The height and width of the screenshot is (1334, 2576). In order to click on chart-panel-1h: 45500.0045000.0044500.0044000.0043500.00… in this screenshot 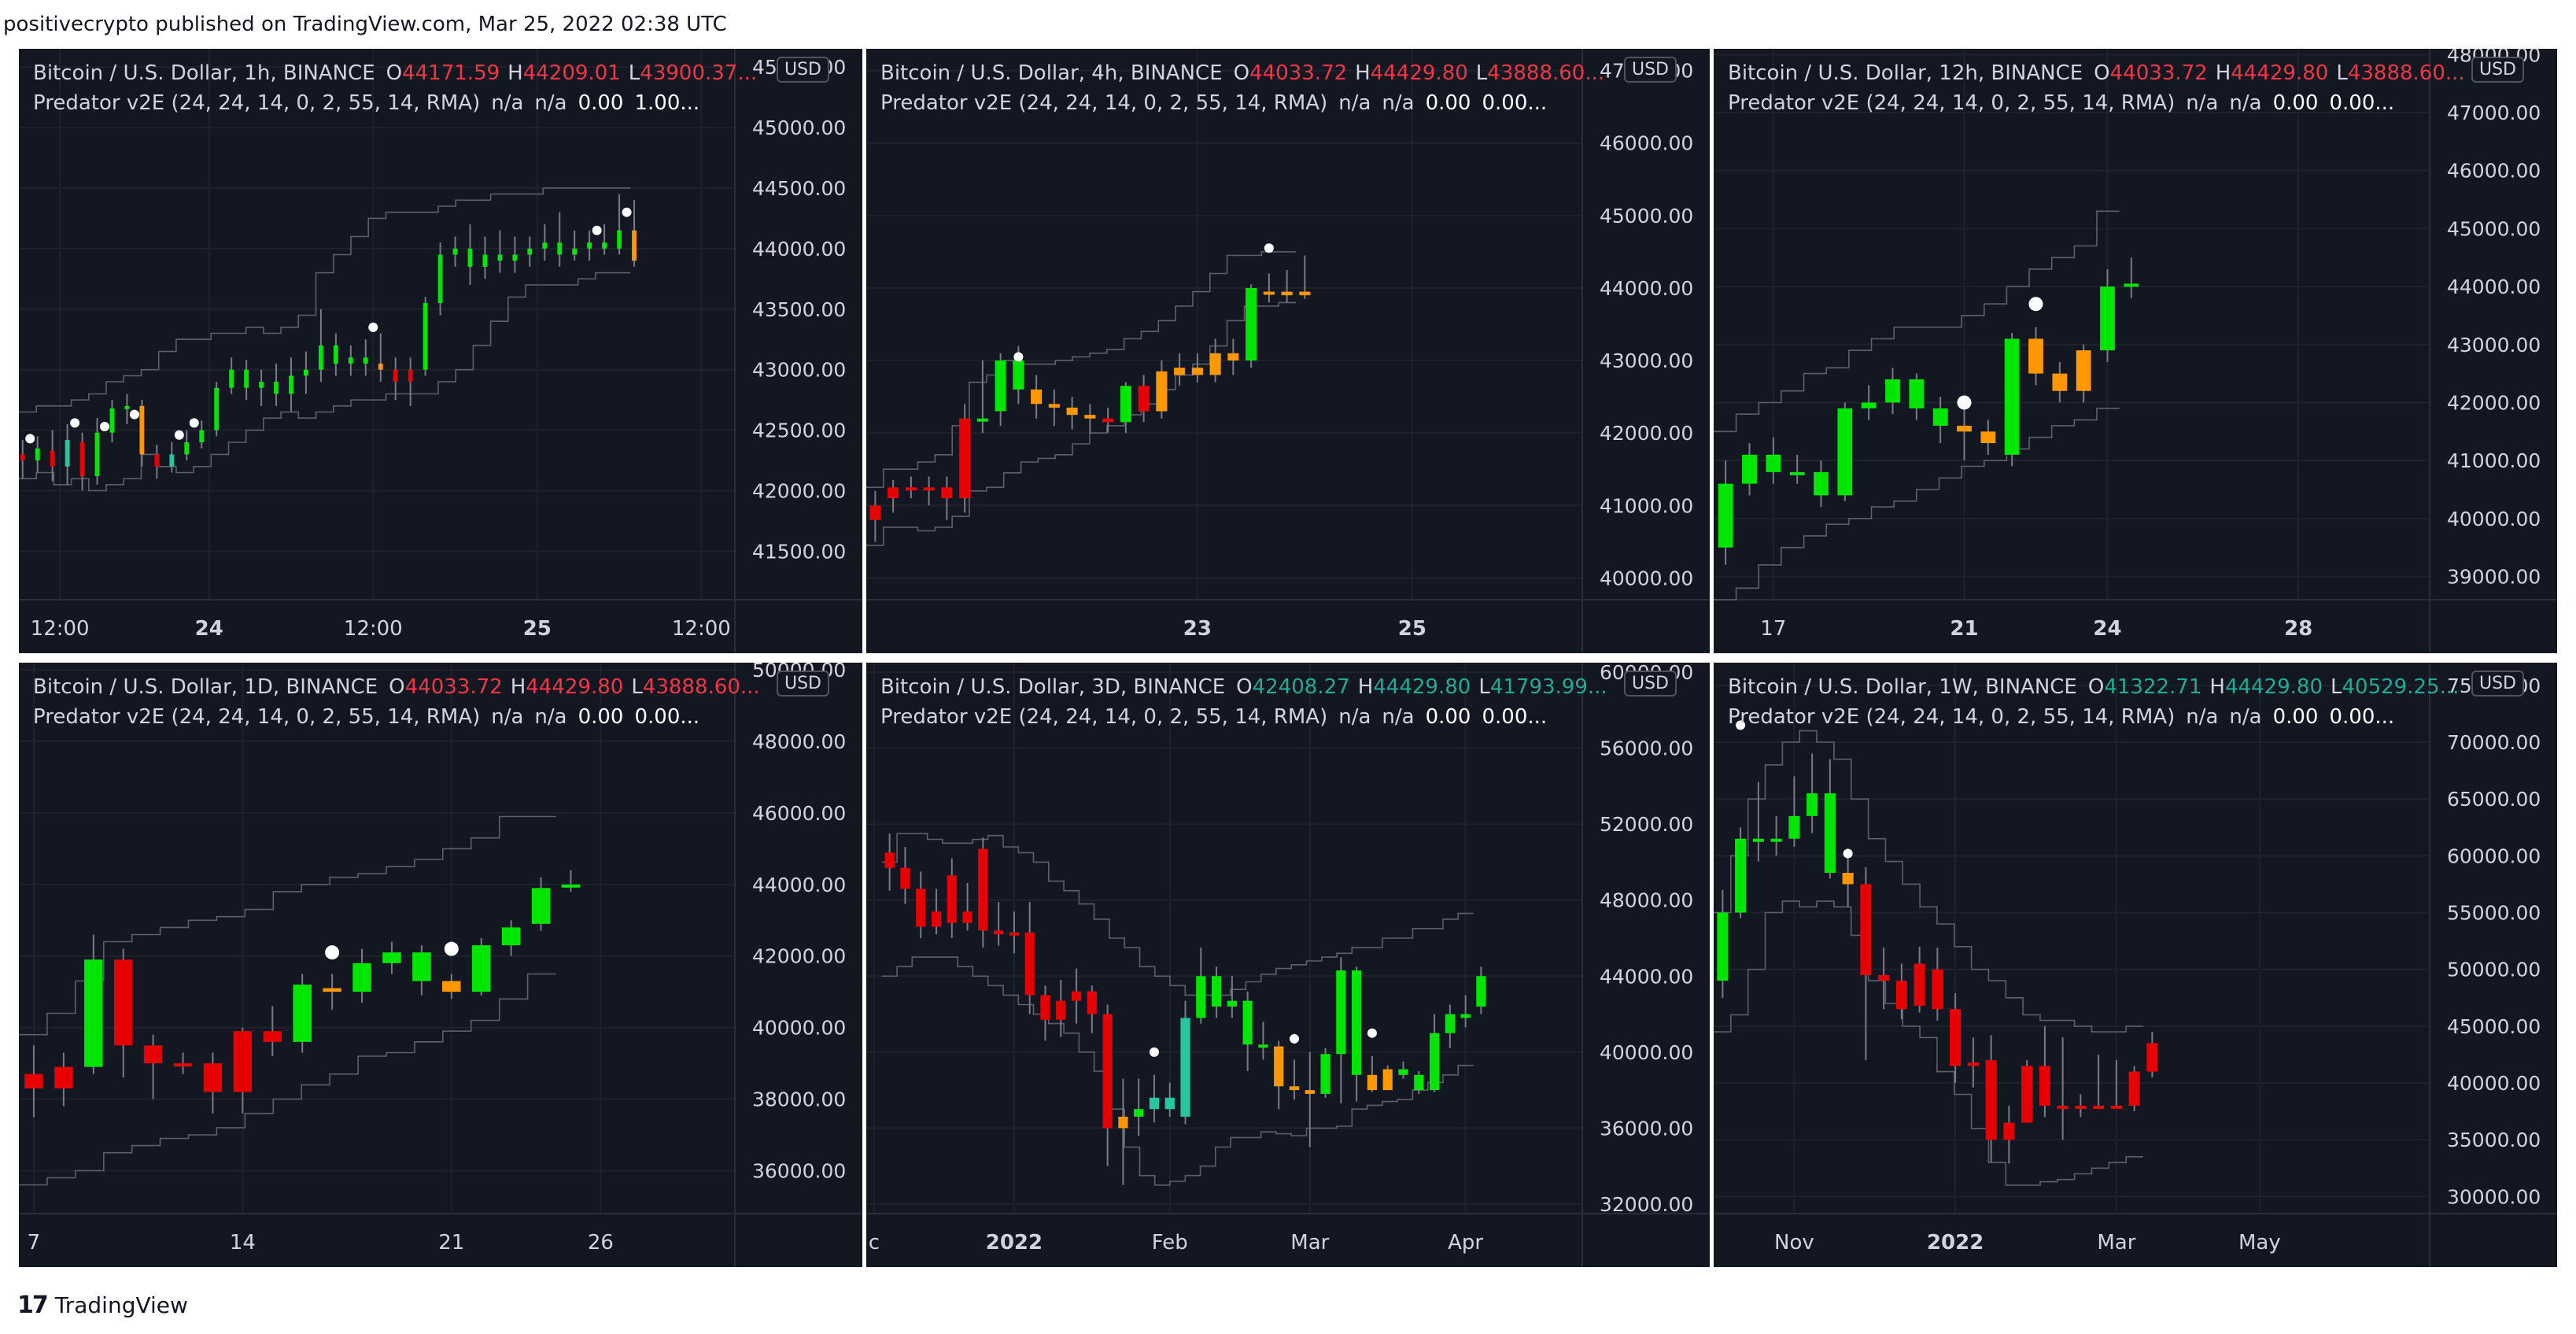, I will do `click(440, 351)`.